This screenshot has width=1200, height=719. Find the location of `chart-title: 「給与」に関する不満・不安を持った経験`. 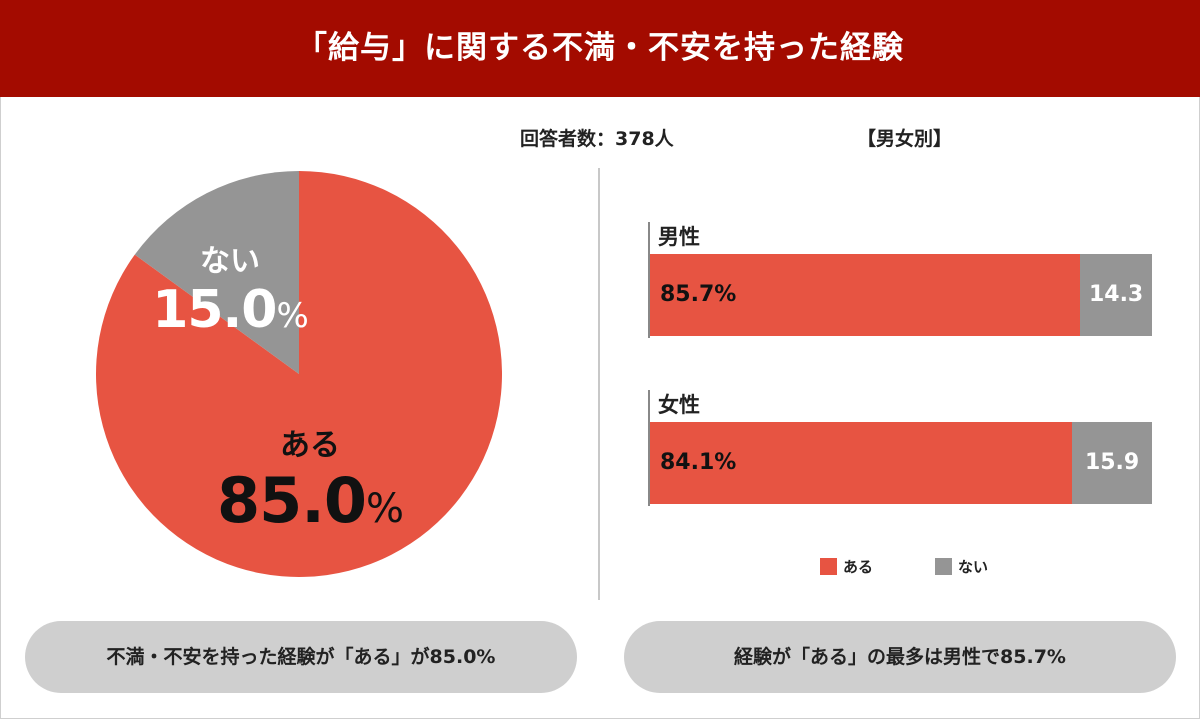

chart-title: 「給与」に関する不満・不安を持った経験 is located at coordinates (600, 48).